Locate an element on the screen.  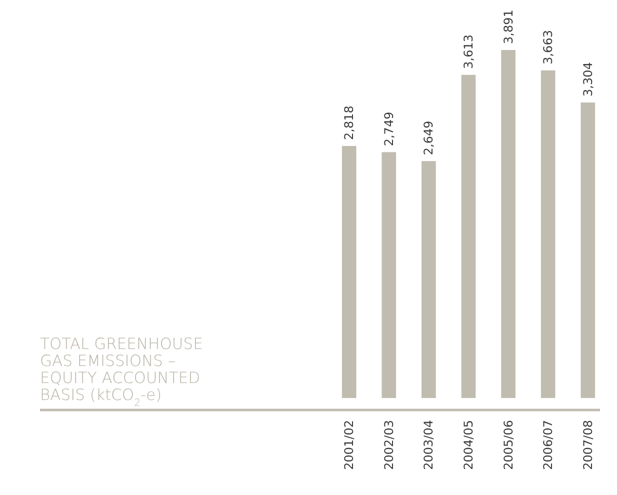
data-label: 3,613 is located at coordinates (469, 51).